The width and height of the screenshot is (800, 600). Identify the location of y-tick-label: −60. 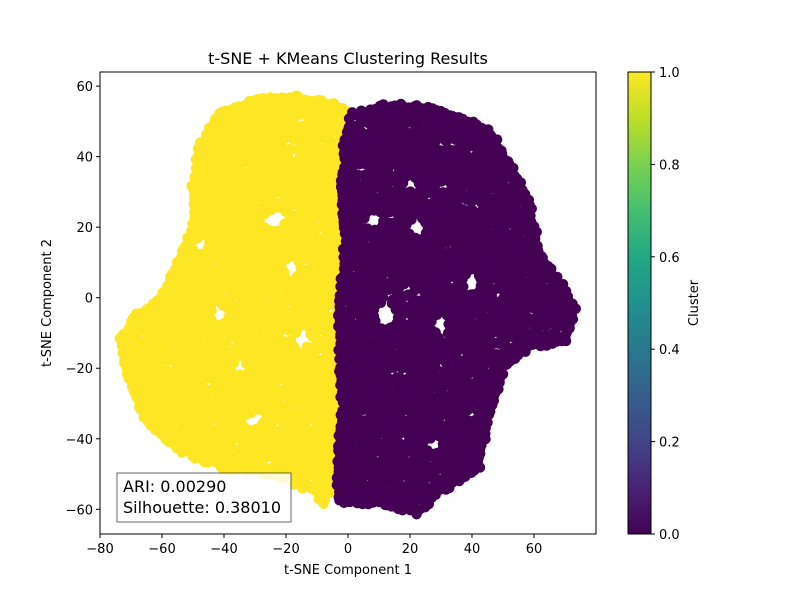
(79, 510).